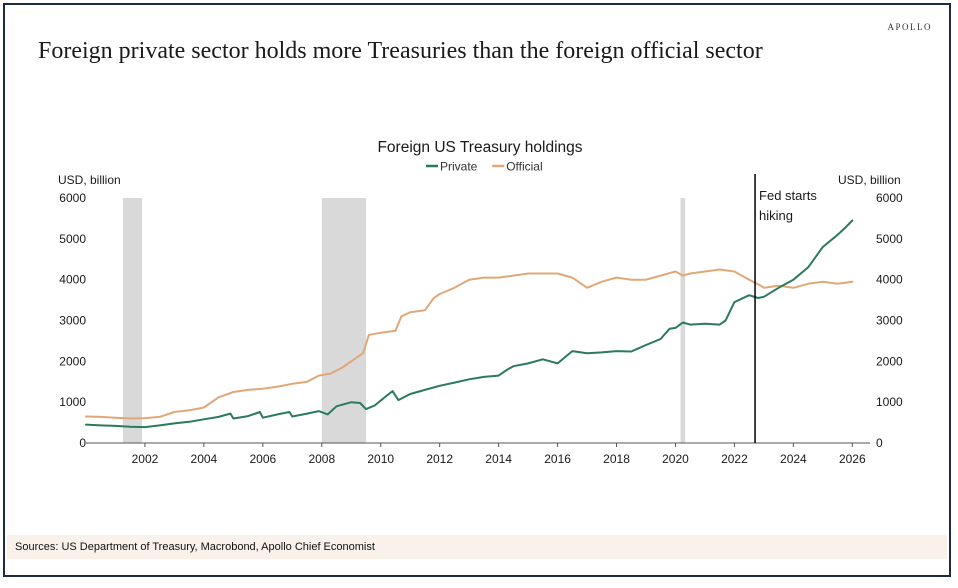 Image resolution: width=958 pixels, height=588 pixels. What do you see at coordinates (72, 321) in the screenshot?
I see `y-tick-label-left: 3000` at bounding box center [72, 321].